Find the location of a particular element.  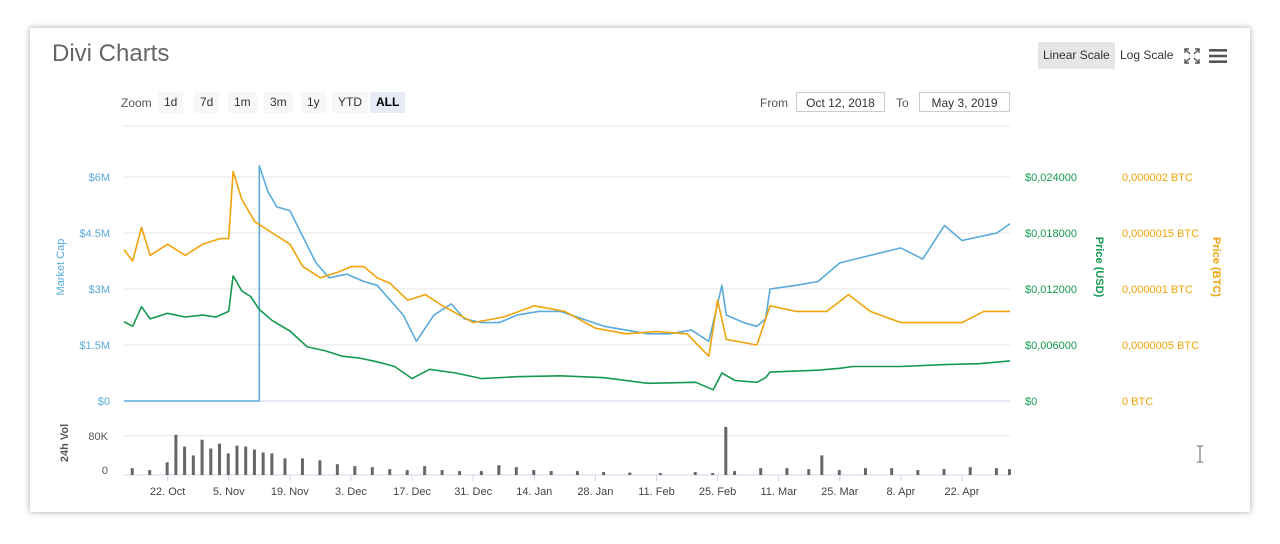

price-usd-tick-label: $0,006000 is located at coordinates (1051, 346).